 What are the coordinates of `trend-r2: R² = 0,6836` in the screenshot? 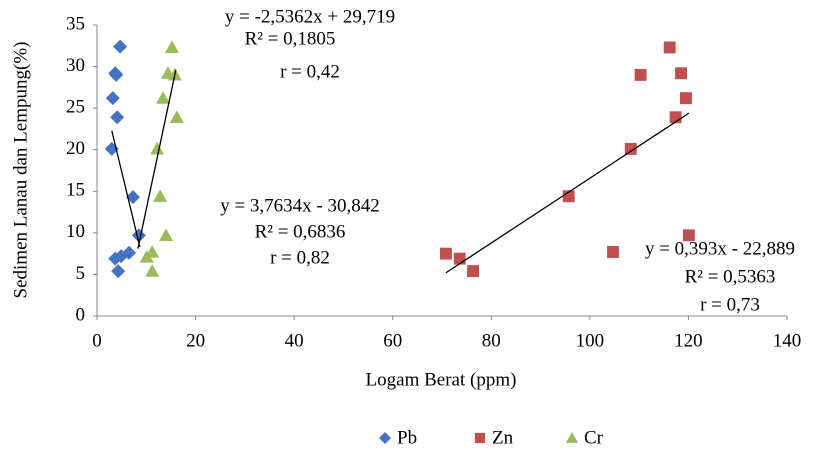 It's located at (300, 231).